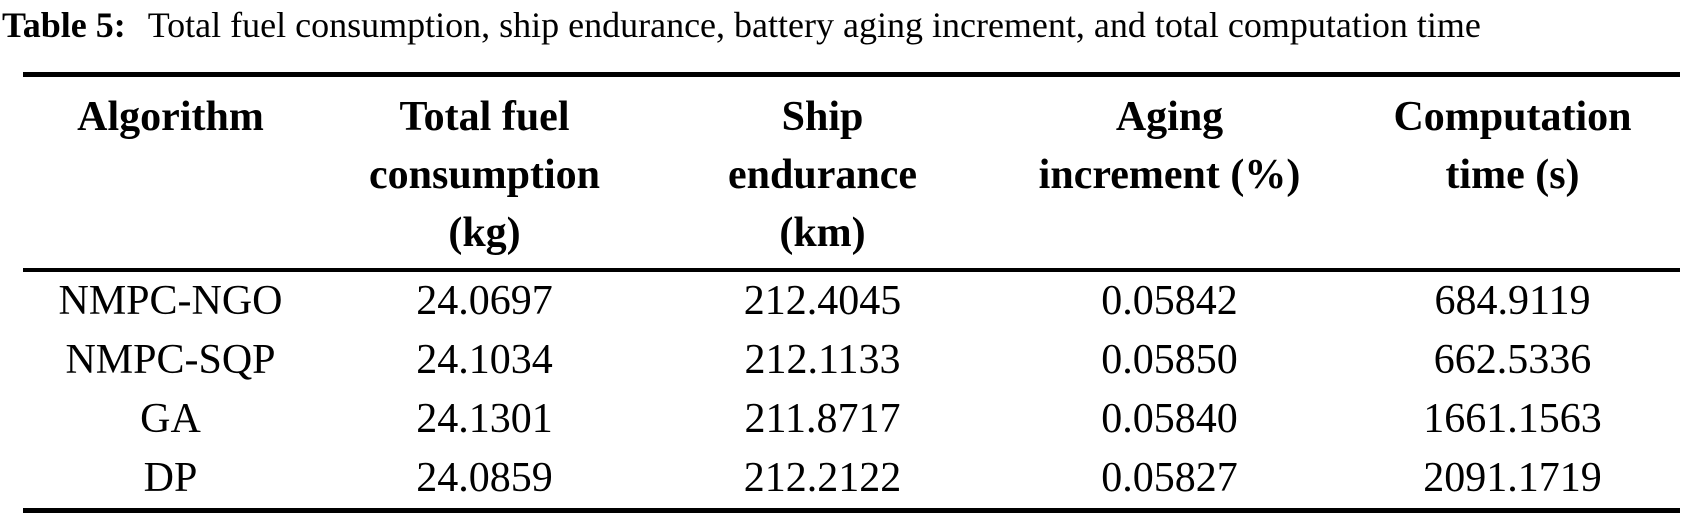 The width and height of the screenshot is (1703, 515). I want to click on column-header-computation-time: Computation time (s), so click(1512, 173).